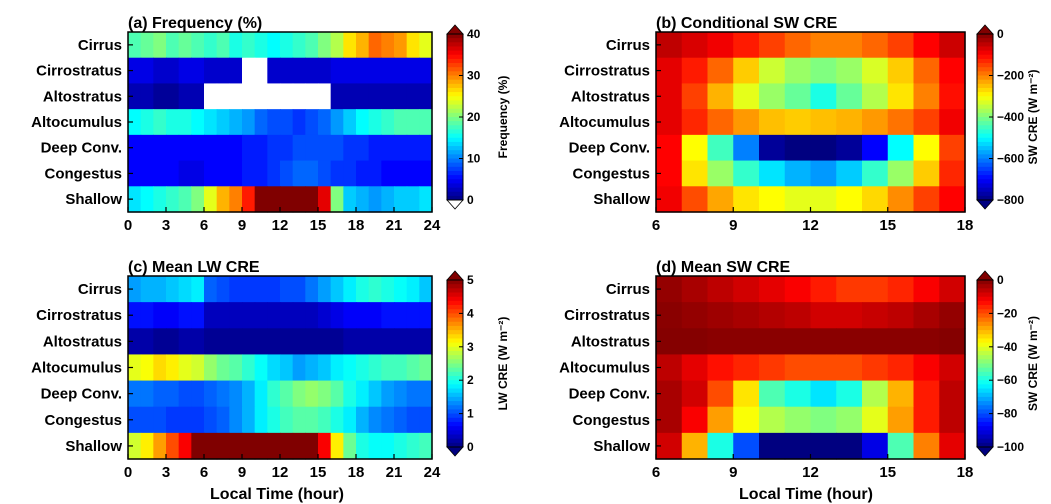  Describe the element at coordinates (195, 23) in the screenshot. I see `panel-title: (a) Frequency (%)` at that location.